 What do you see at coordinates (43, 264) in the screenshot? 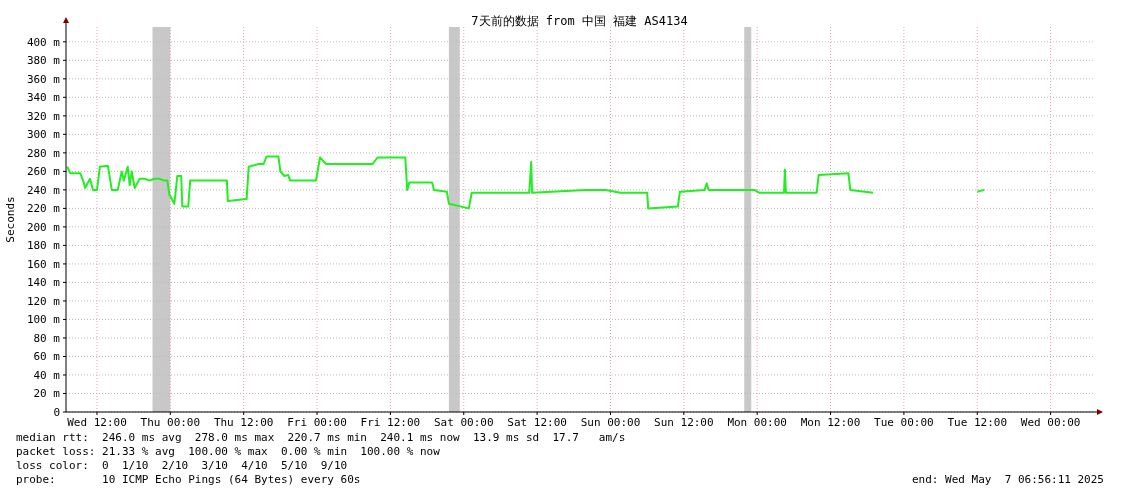
I see `y-tick-label: 160 m` at bounding box center [43, 264].